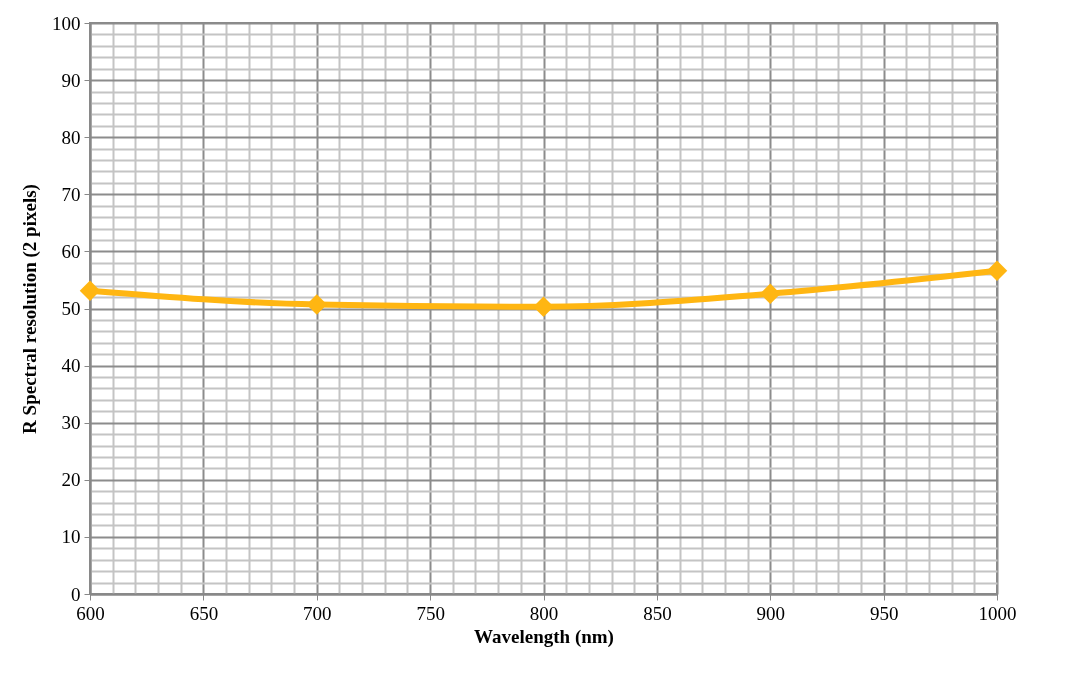  I want to click on x-tick-label: 750, so click(430, 613).